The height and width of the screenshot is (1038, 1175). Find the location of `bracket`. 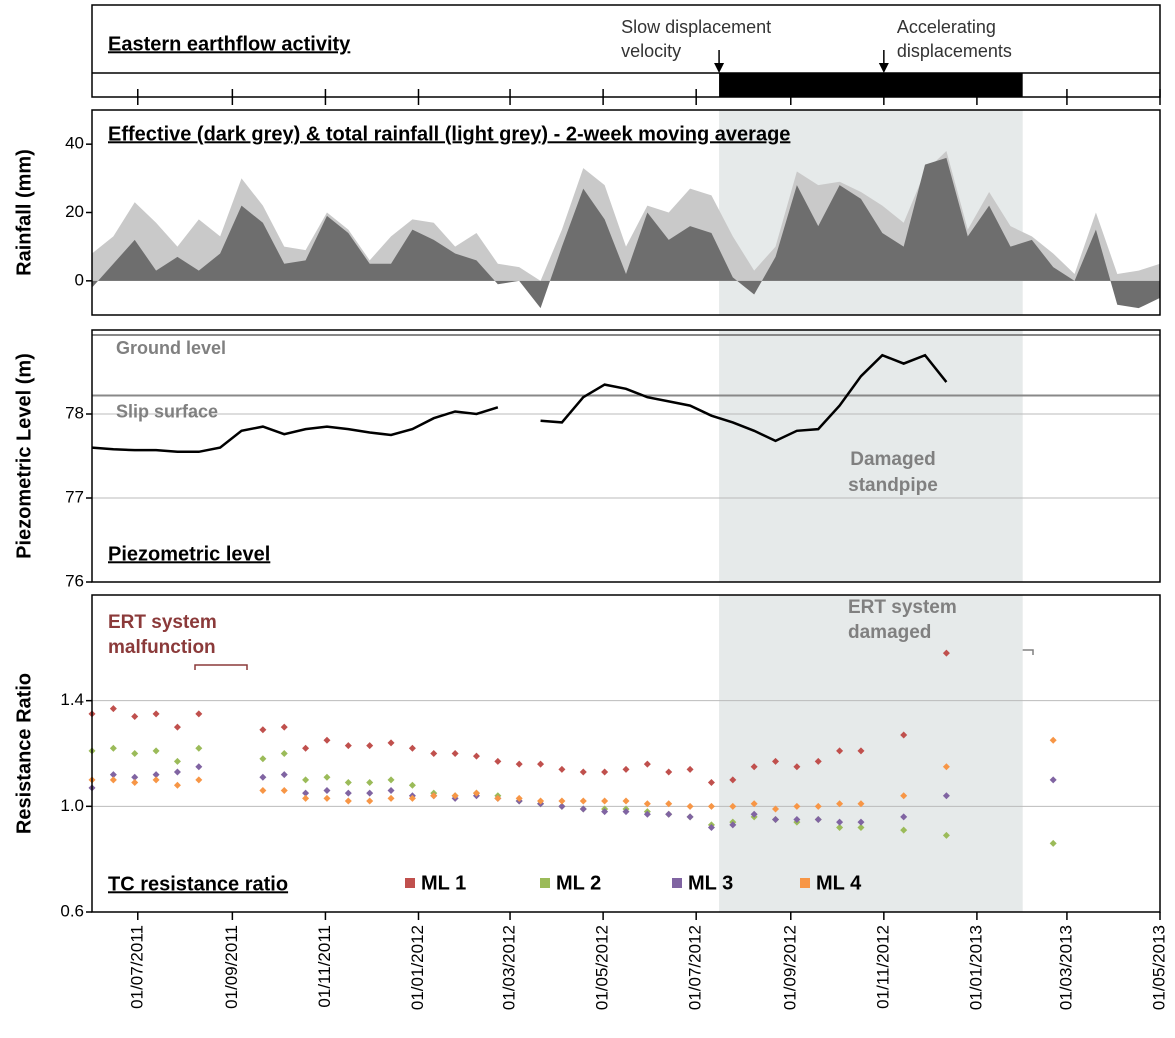

bracket is located at coordinates (221, 667).